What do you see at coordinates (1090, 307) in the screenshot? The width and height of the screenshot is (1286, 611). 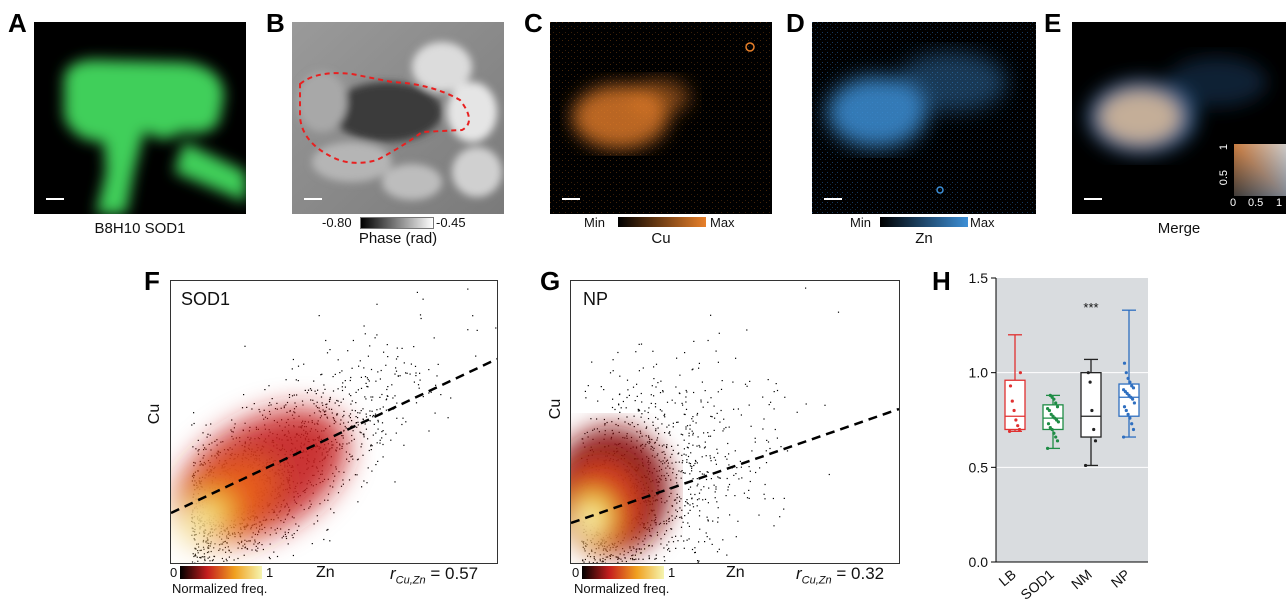 I see `significance-marker: ***` at bounding box center [1090, 307].